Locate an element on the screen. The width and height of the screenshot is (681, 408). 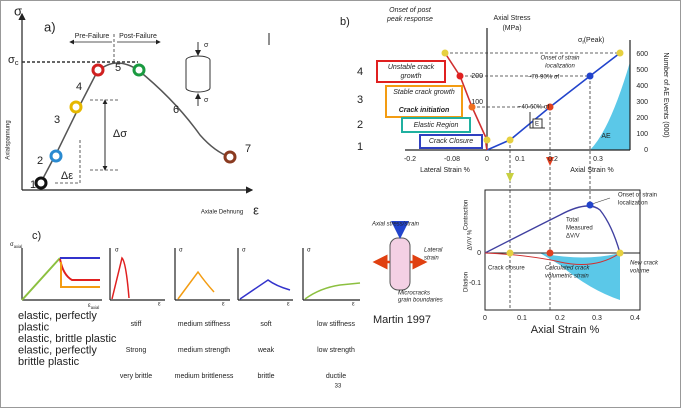
label: Lateral Strain % is located at coordinates (445, 170).